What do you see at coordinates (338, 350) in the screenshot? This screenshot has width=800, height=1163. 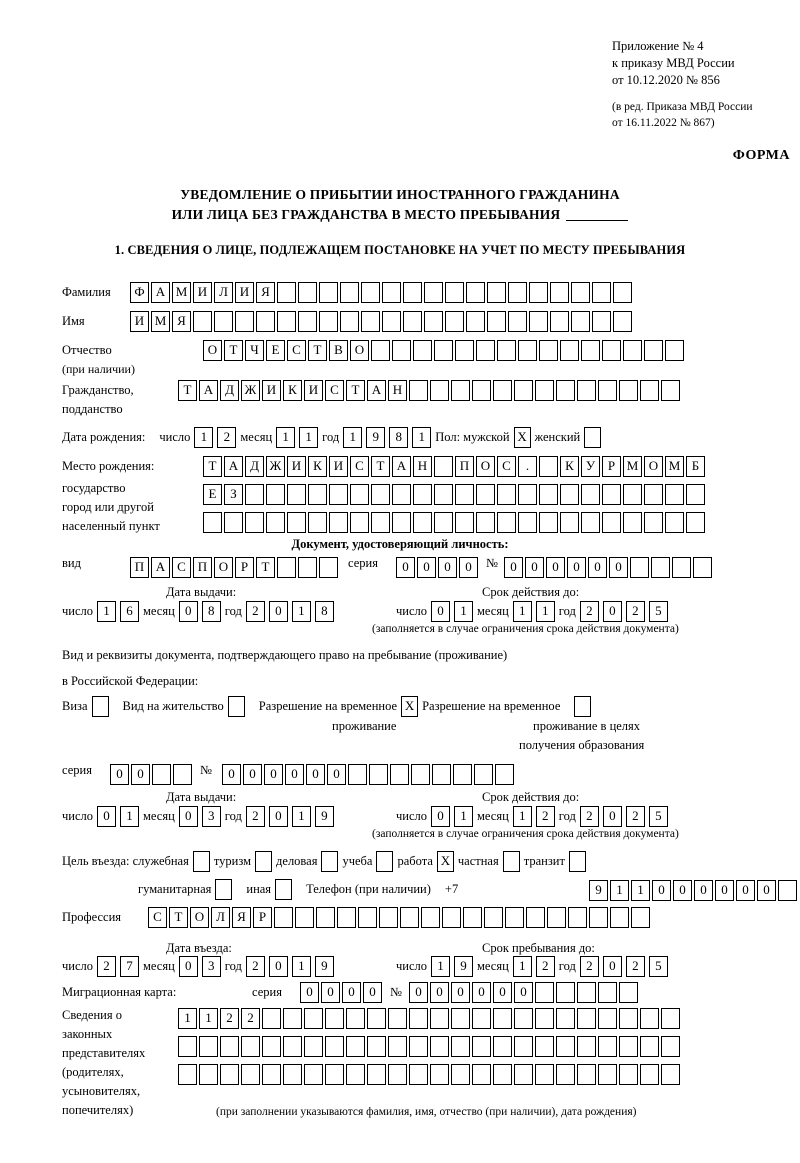 I see `patronymic-cell-7: В` at bounding box center [338, 350].